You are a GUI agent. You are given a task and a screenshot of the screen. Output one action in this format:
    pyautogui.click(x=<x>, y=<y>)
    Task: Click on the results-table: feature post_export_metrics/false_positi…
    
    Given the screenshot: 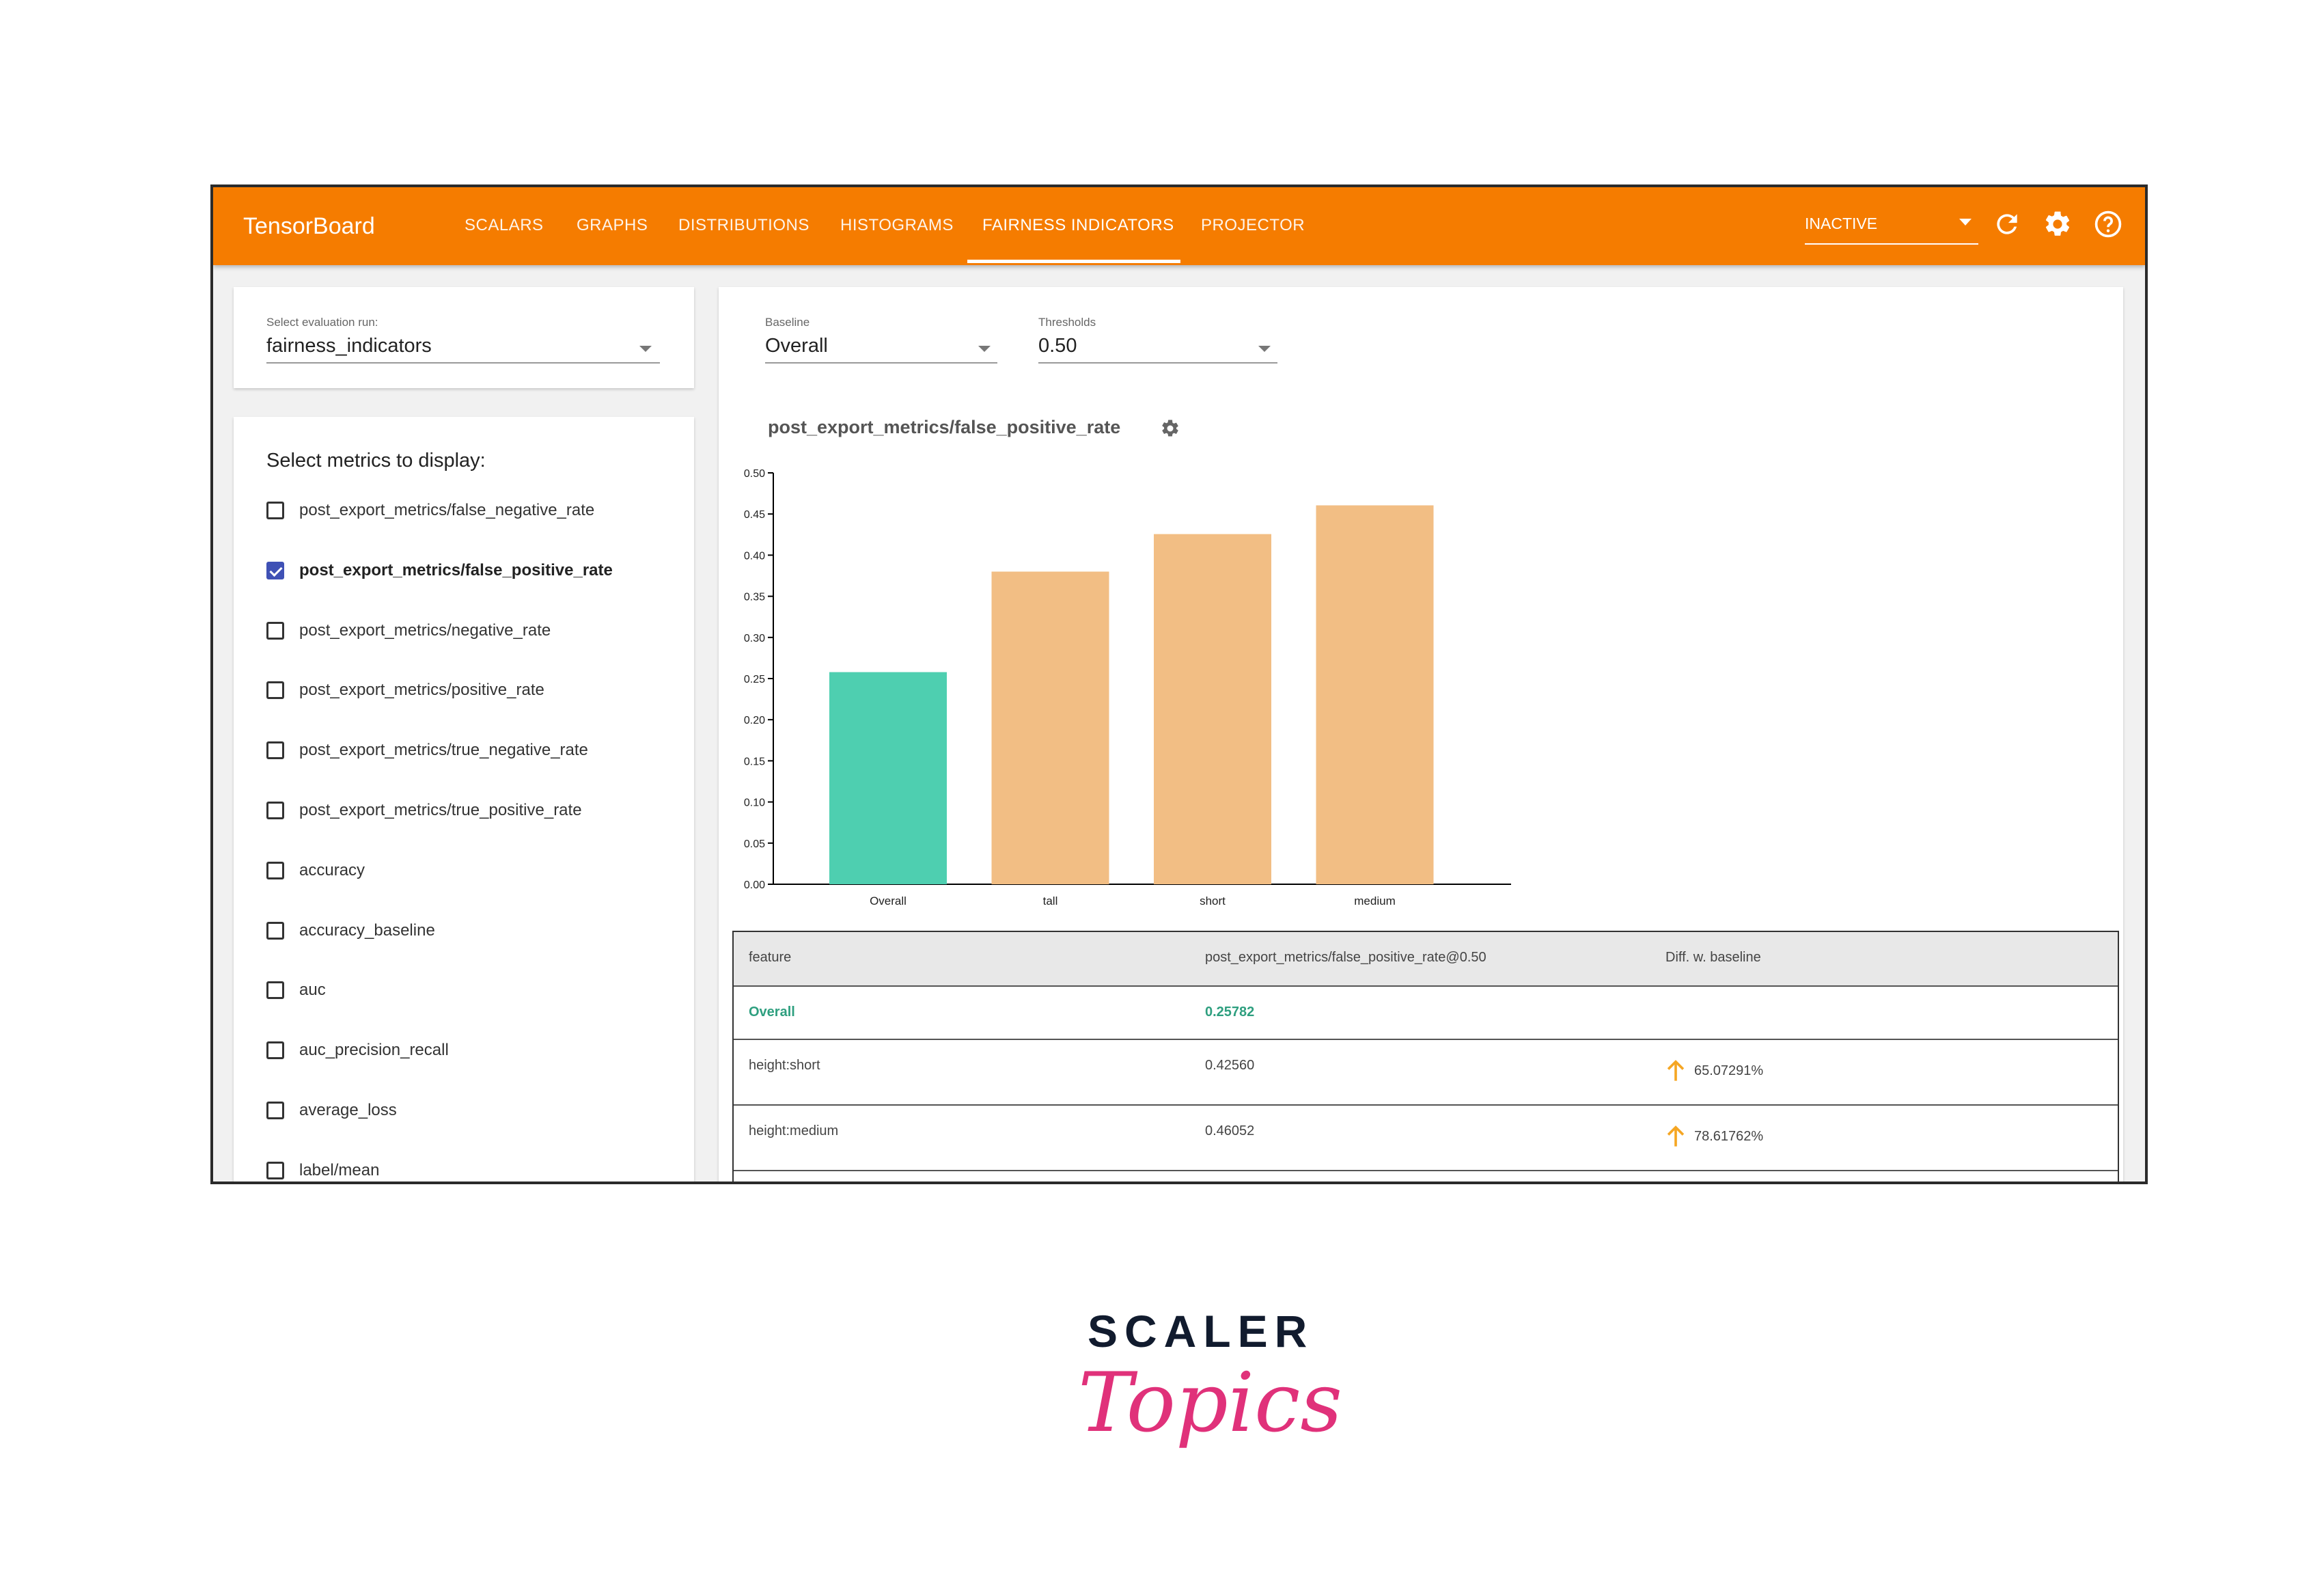 What is the action you would take?
    pyautogui.click(x=1425, y=1056)
    